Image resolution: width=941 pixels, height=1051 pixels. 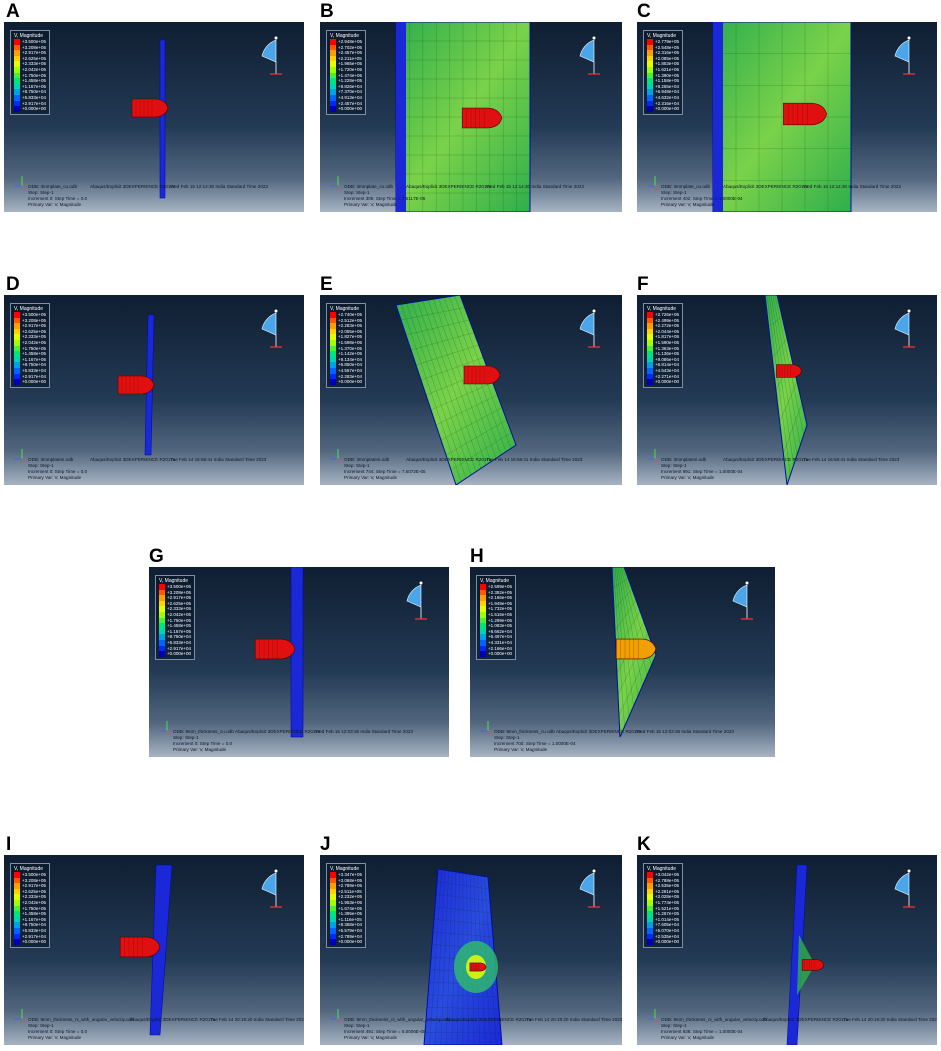 What do you see at coordinates (162, 119) in the screenshot?
I see `target-plate` at bounding box center [162, 119].